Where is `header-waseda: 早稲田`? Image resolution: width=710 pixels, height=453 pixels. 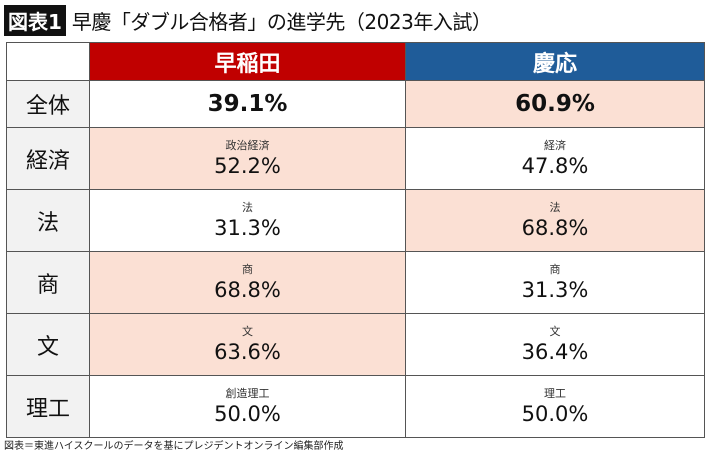 header-waseda: 早稲田 is located at coordinates (247, 61).